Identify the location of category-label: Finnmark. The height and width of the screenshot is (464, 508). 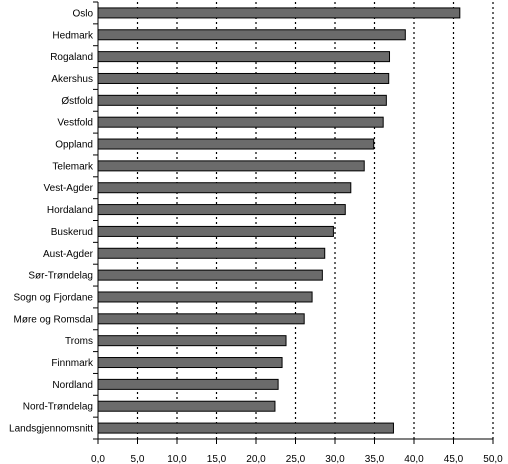
(72, 363).